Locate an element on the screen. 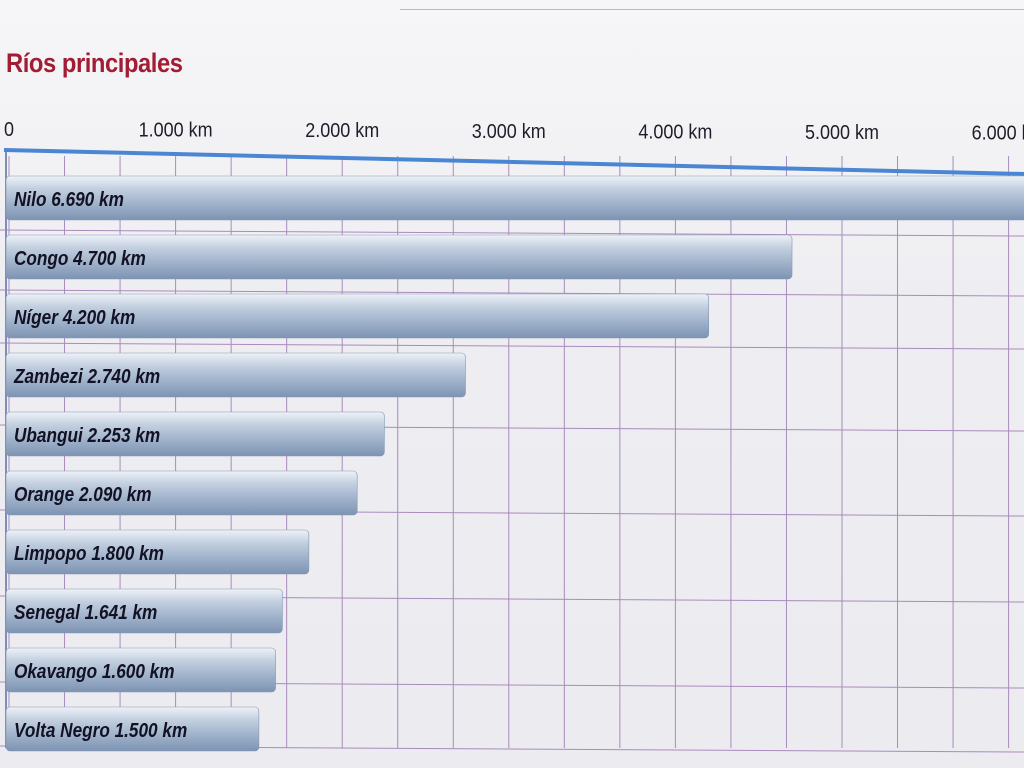  x-tick-label: 1.000 km is located at coordinates (176, 131).